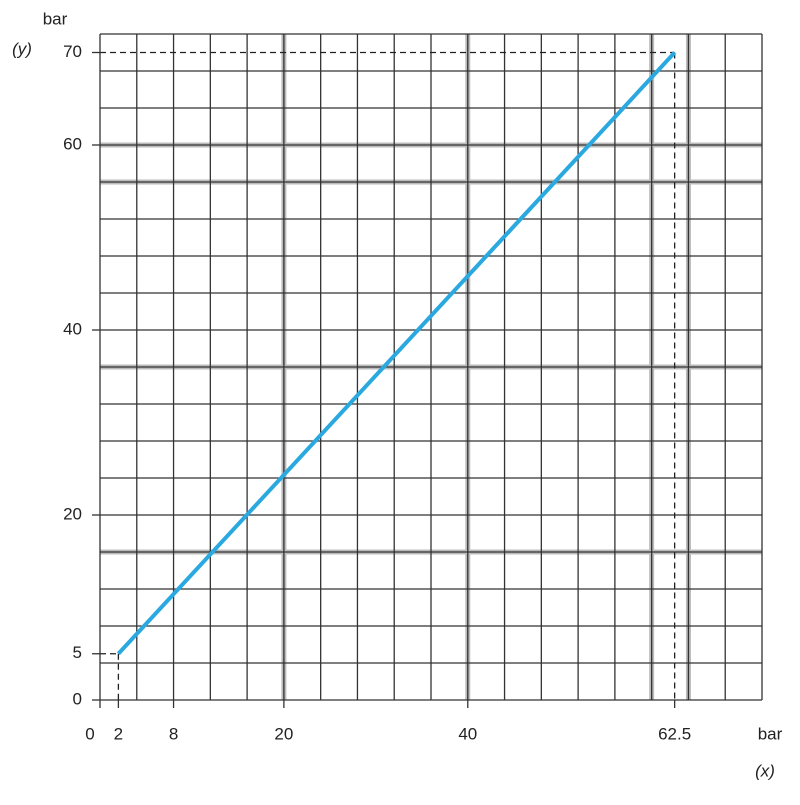  I want to click on x-tick-label: 2, so click(118, 733).